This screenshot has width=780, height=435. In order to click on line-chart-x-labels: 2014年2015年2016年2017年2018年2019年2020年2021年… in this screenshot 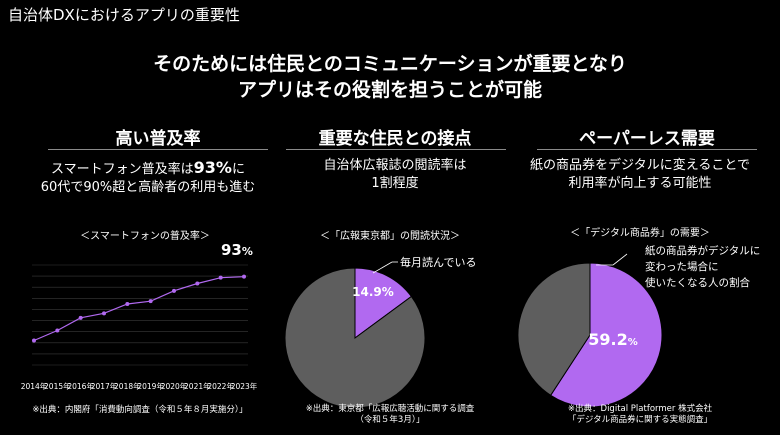, I will do `click(139, 386)`.